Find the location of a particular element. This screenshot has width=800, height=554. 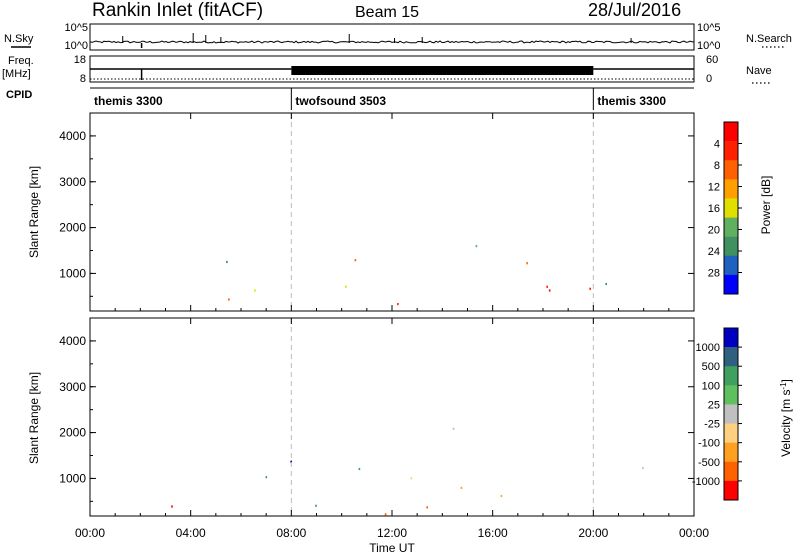

power-y-tick-label: 2000 is located at coordinates (72, 228).